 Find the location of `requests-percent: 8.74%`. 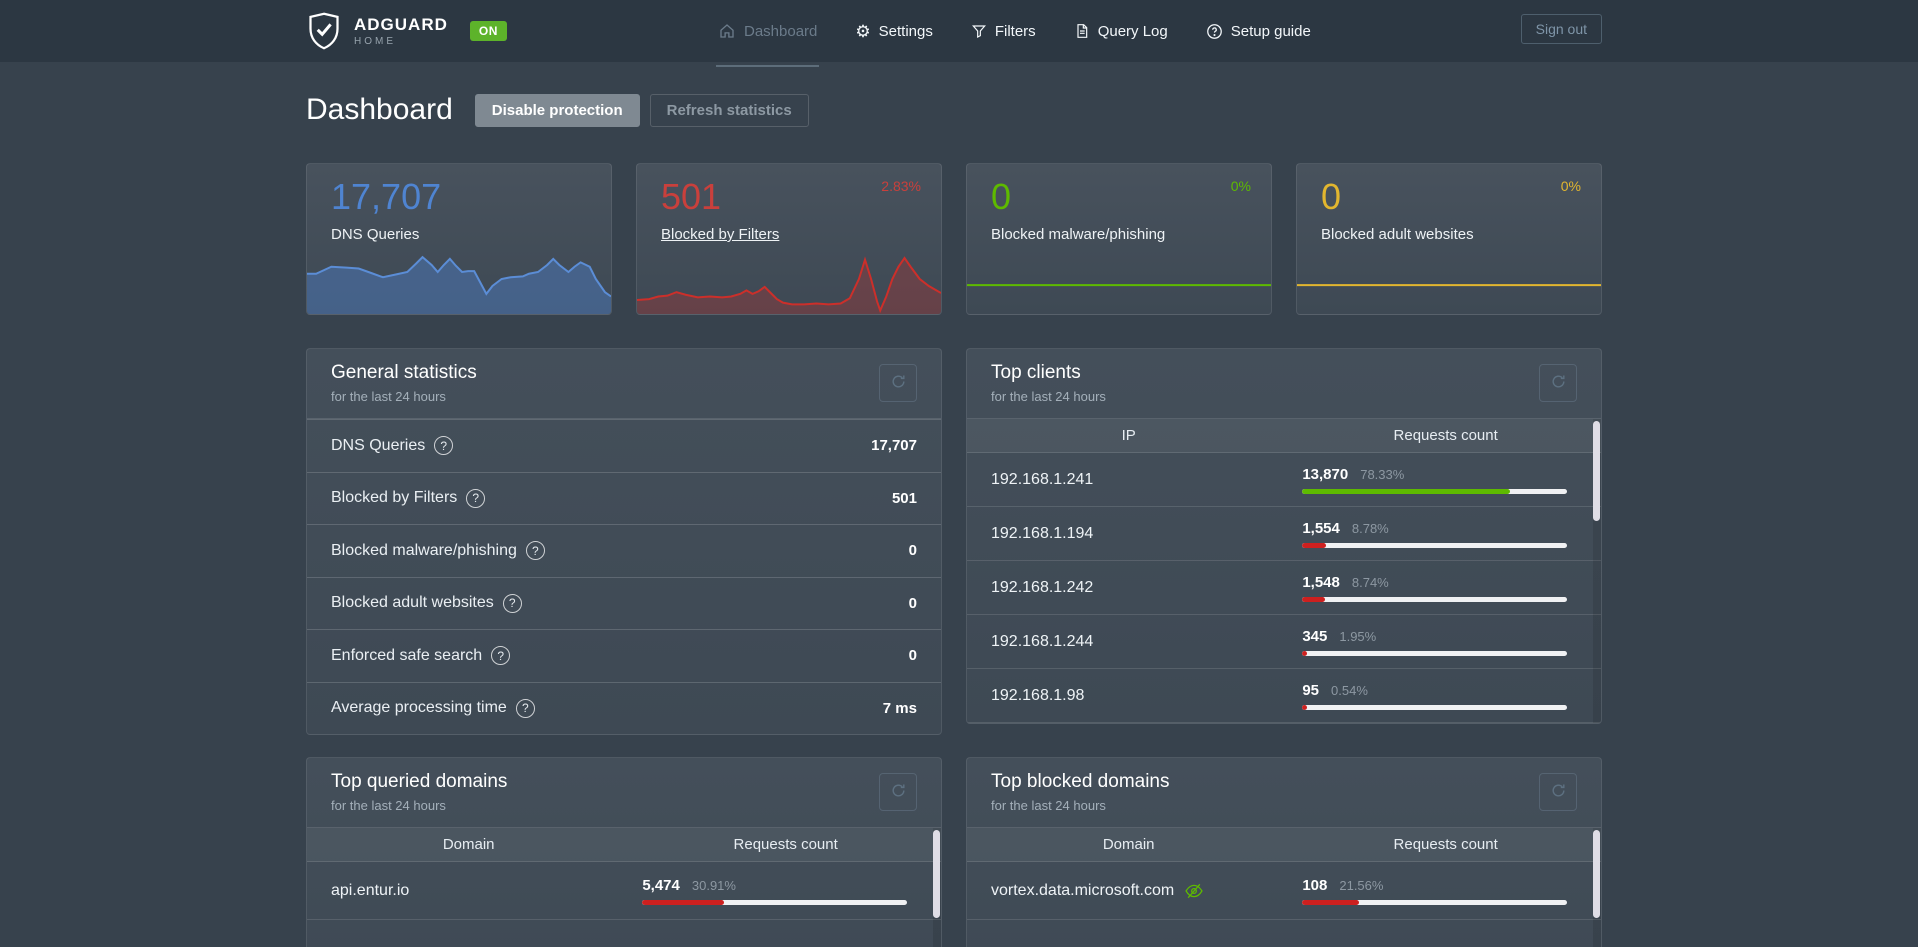

requests-percent: 8.74% is located at coordinates (1370, 582).